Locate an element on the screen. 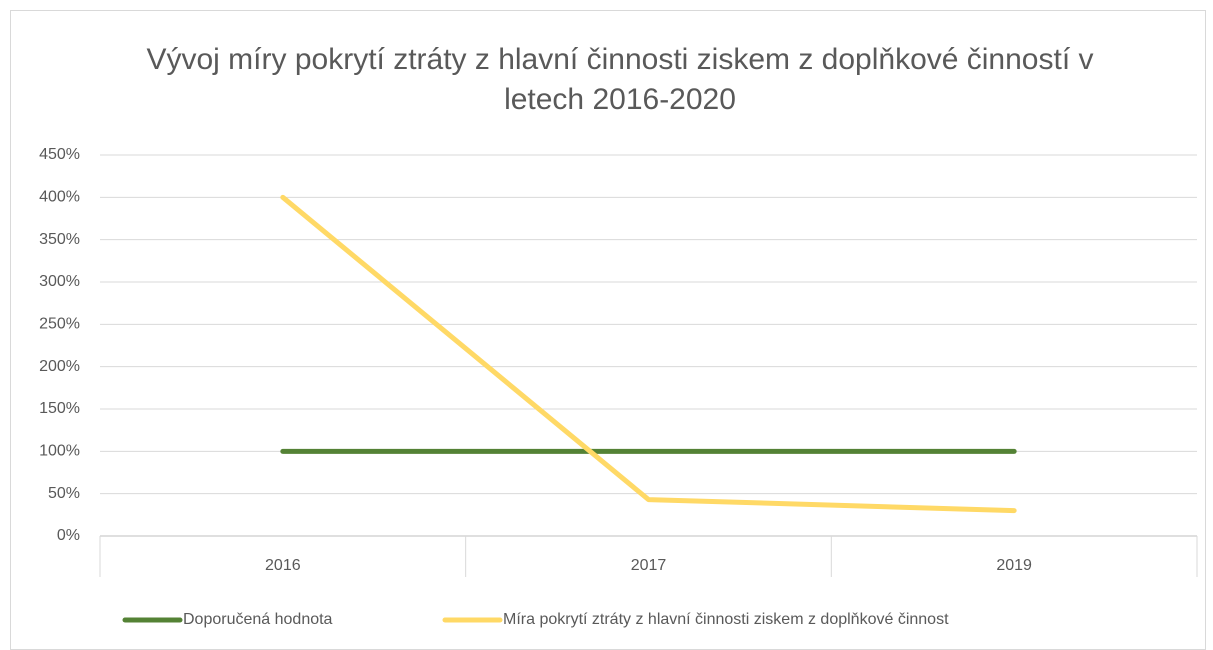  y-tick-label: 300% is located at coordinates (59, 281).